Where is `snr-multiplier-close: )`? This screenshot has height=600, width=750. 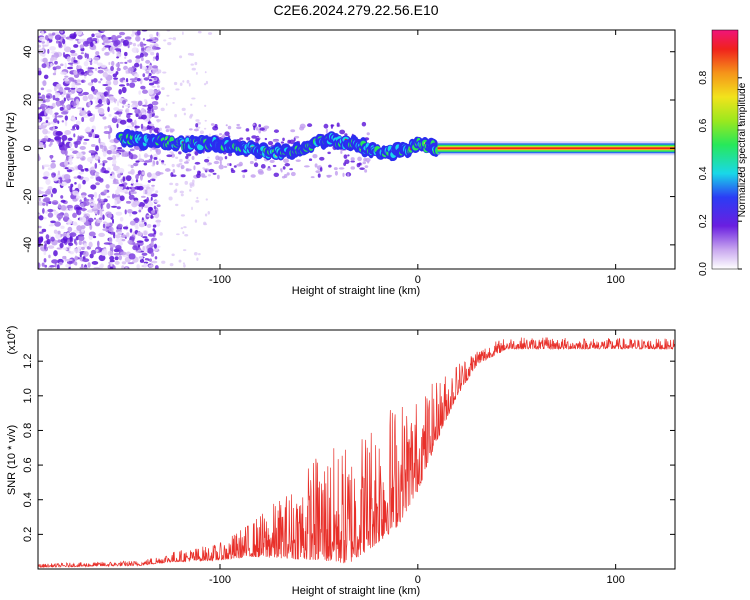
snr-multiplier-close: ) is located at coordinates (12, 328).